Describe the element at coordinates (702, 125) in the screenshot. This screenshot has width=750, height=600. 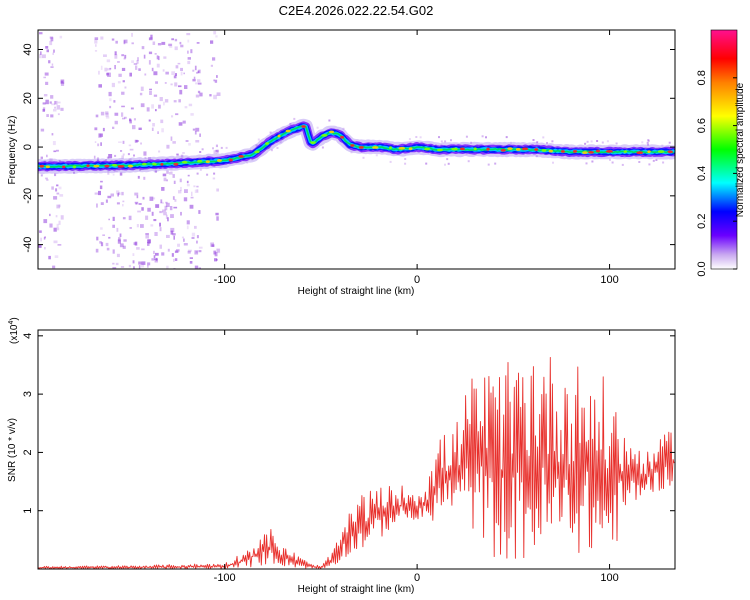
I see `colorbar-tick-label: 0.6` at that location.